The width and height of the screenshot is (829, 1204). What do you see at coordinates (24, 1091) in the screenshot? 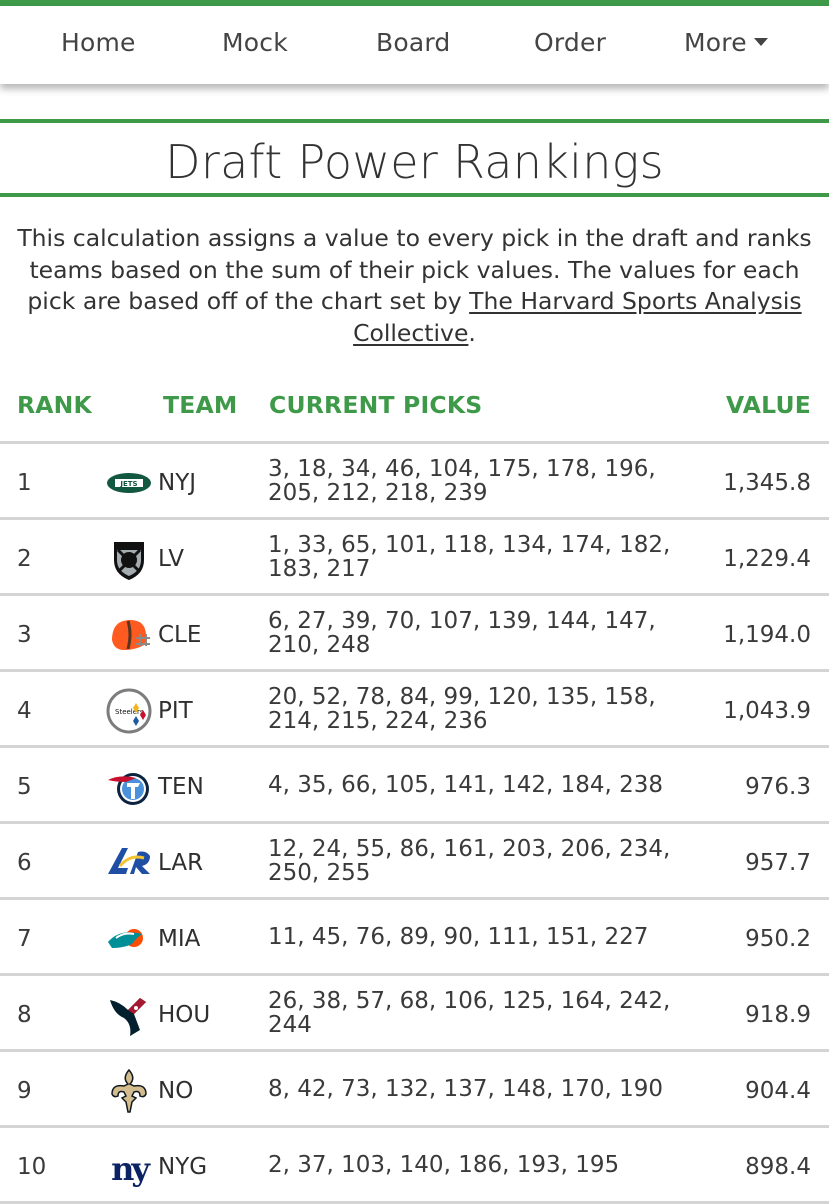
I see `rank-cell: 9` at bounding box center [24, 1091].